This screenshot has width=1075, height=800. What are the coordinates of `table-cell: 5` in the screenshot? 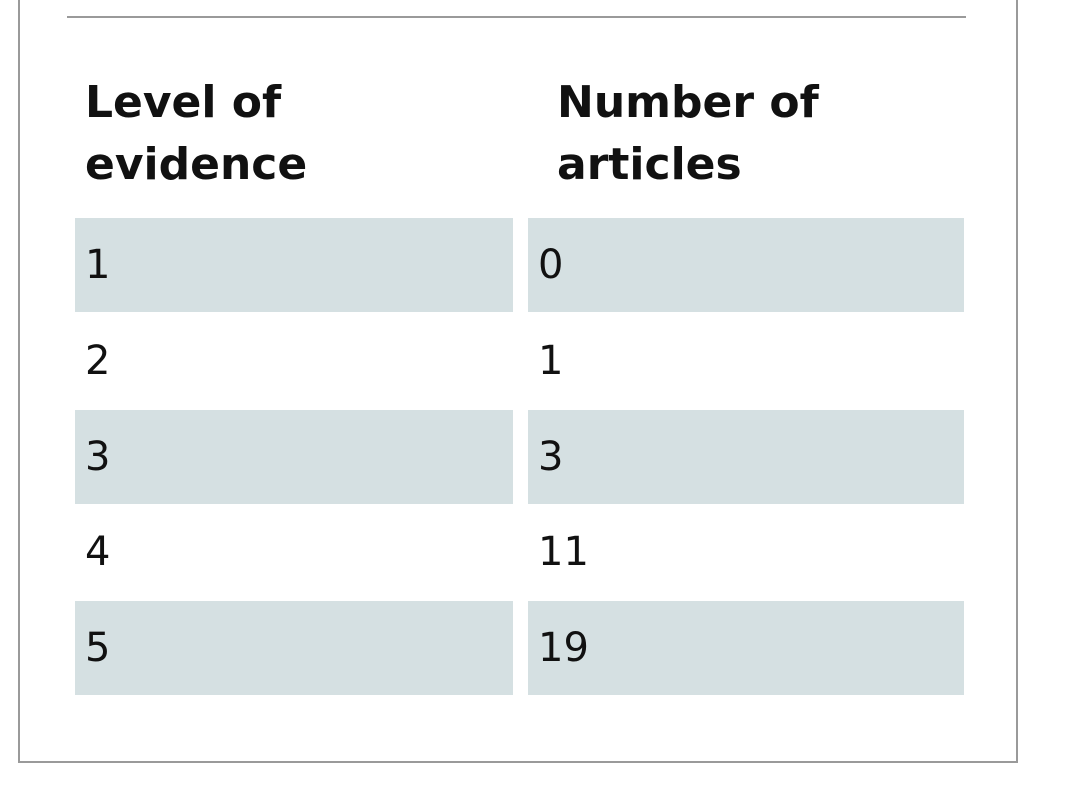 It's located at (294, 648).